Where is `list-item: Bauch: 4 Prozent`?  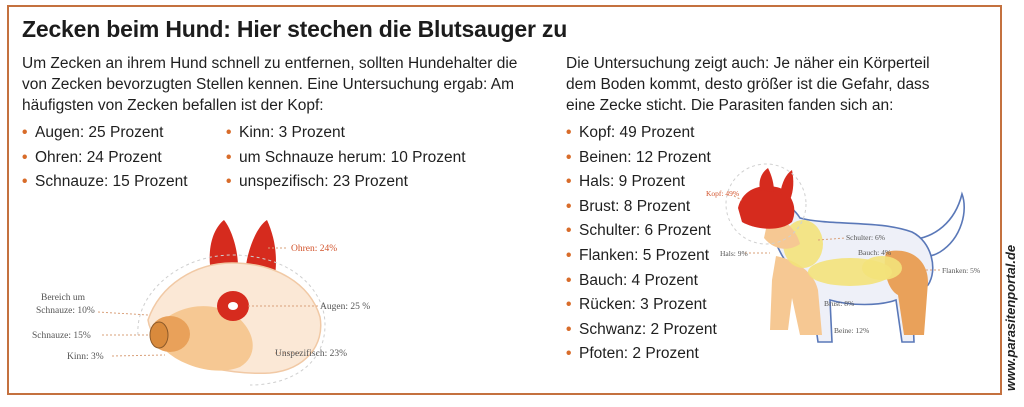 list-item: Bauch: 4 Prozent is located at coordinates (641, 281).